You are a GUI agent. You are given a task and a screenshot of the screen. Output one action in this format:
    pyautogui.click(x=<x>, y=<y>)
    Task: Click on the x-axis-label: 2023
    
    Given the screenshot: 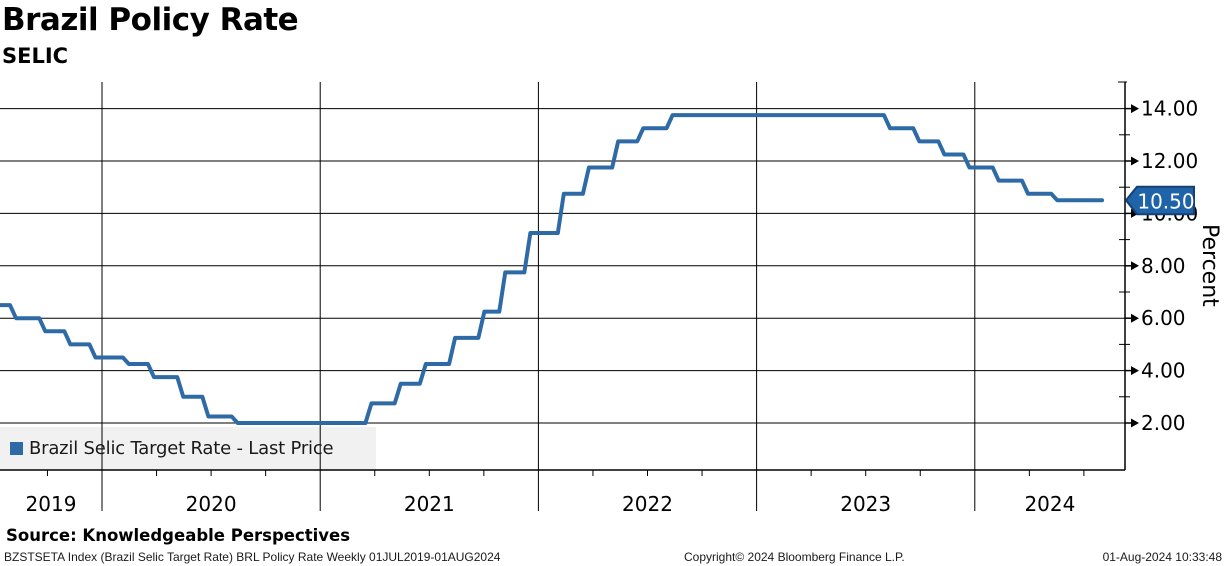 What is the action you would take?
    pyautogui.click(x=865, y=504)
    